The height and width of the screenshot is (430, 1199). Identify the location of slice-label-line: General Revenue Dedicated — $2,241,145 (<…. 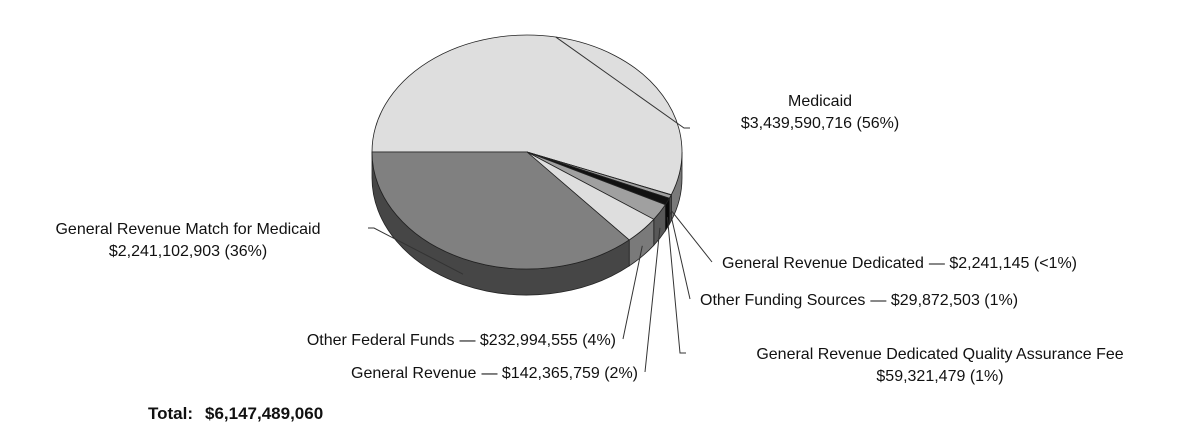
(899, 263).